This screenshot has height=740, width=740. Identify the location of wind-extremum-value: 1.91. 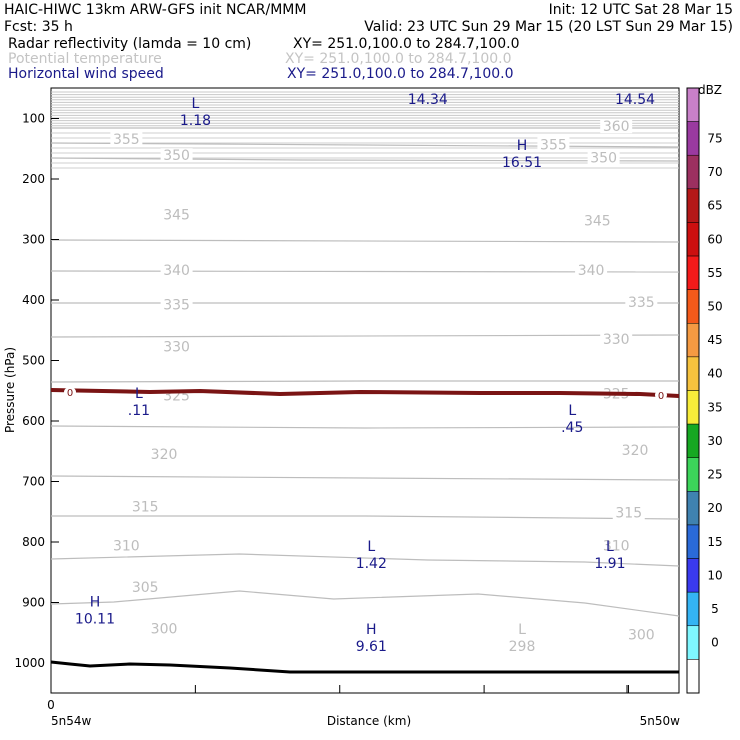
(609, 564).